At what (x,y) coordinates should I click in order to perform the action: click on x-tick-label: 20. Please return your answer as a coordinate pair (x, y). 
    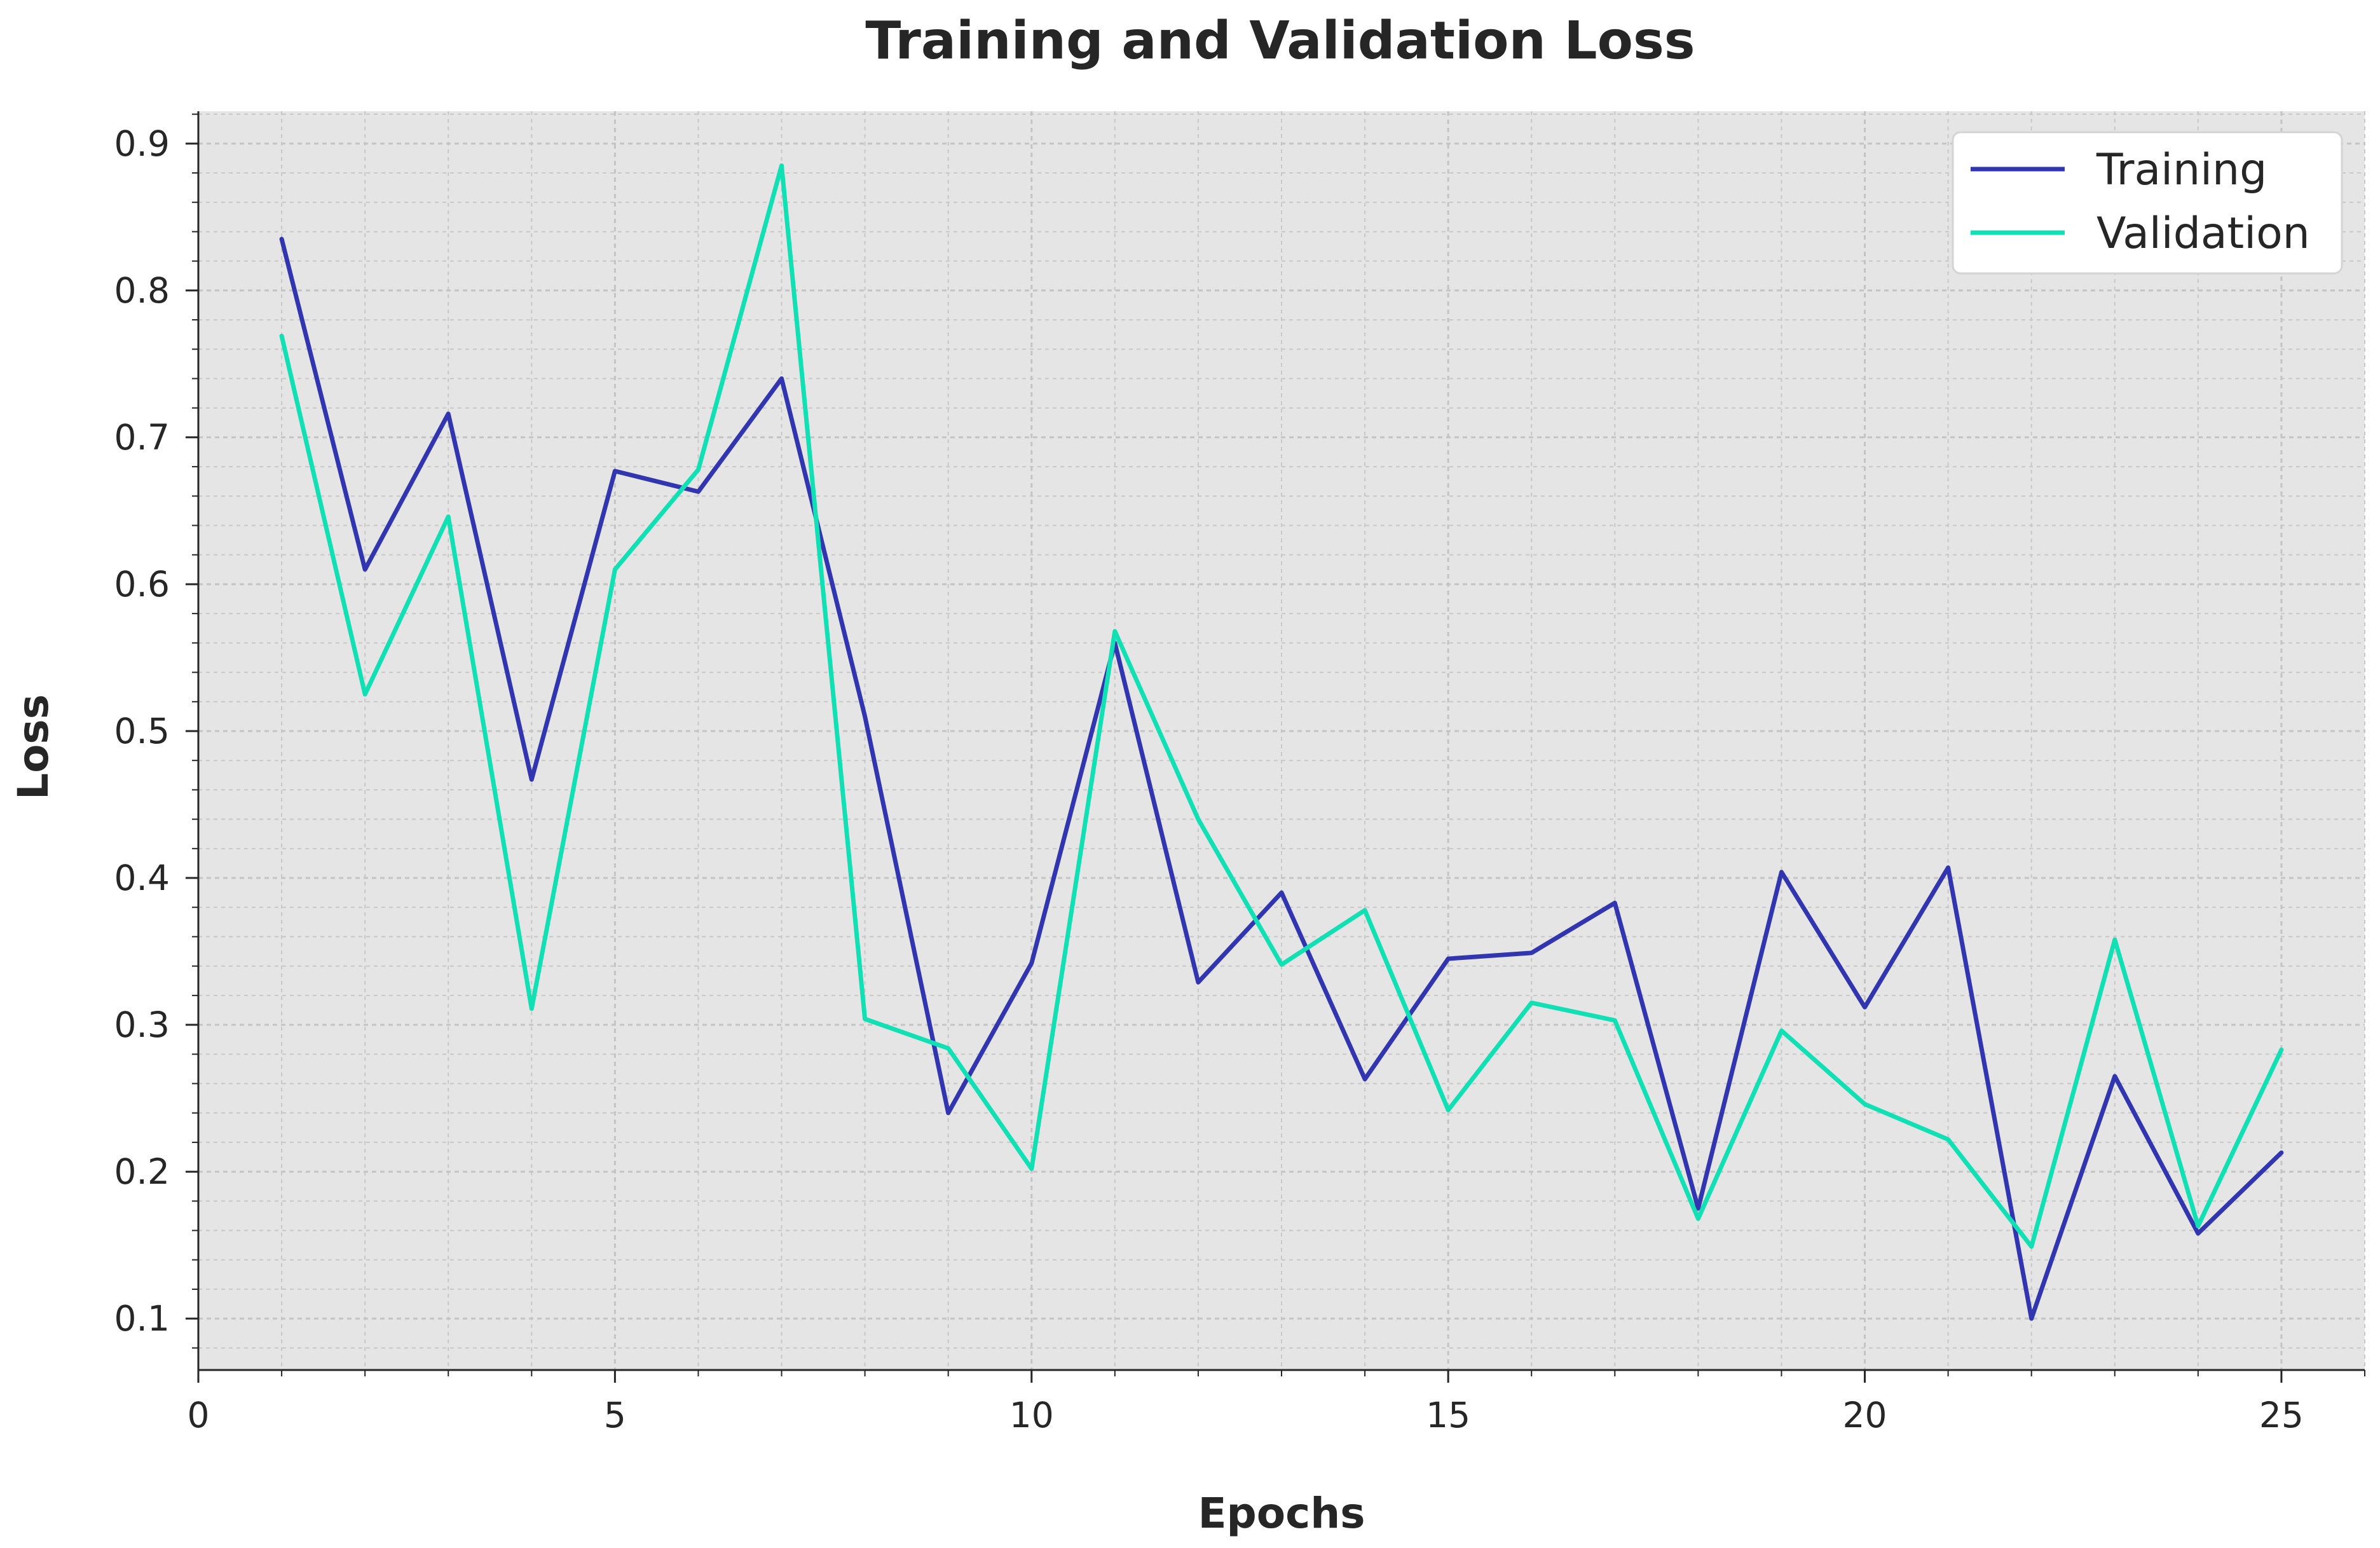
    Looking at the image, I should click on (1865, 1415).